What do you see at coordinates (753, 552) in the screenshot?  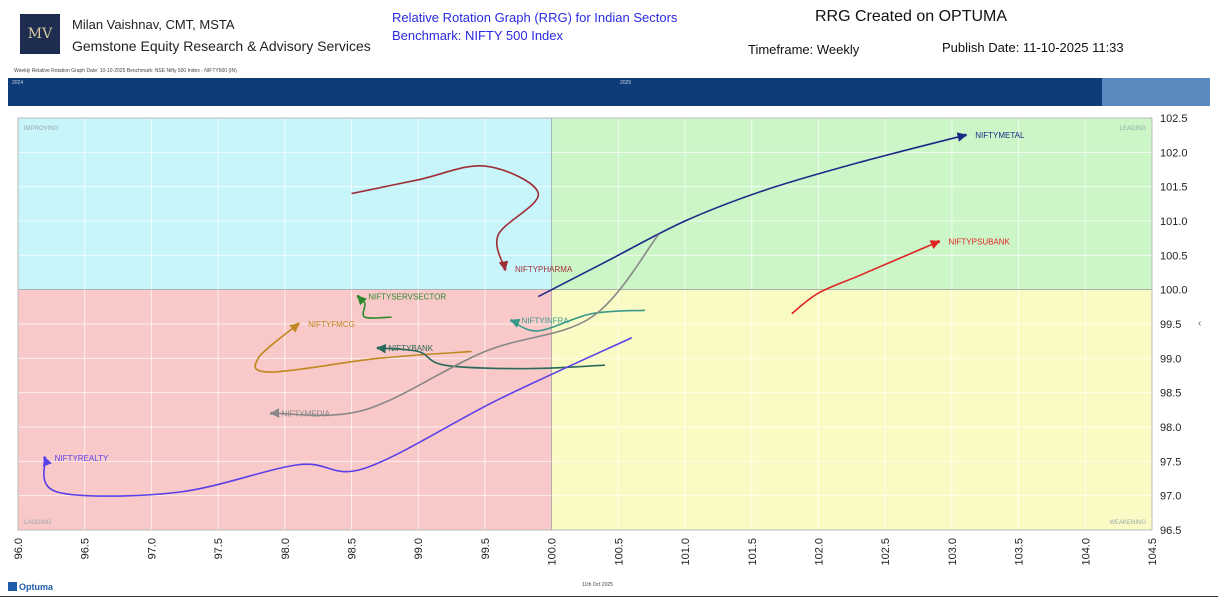 I see `x-tick-label: 101.5` at bounding box center [753, 552].